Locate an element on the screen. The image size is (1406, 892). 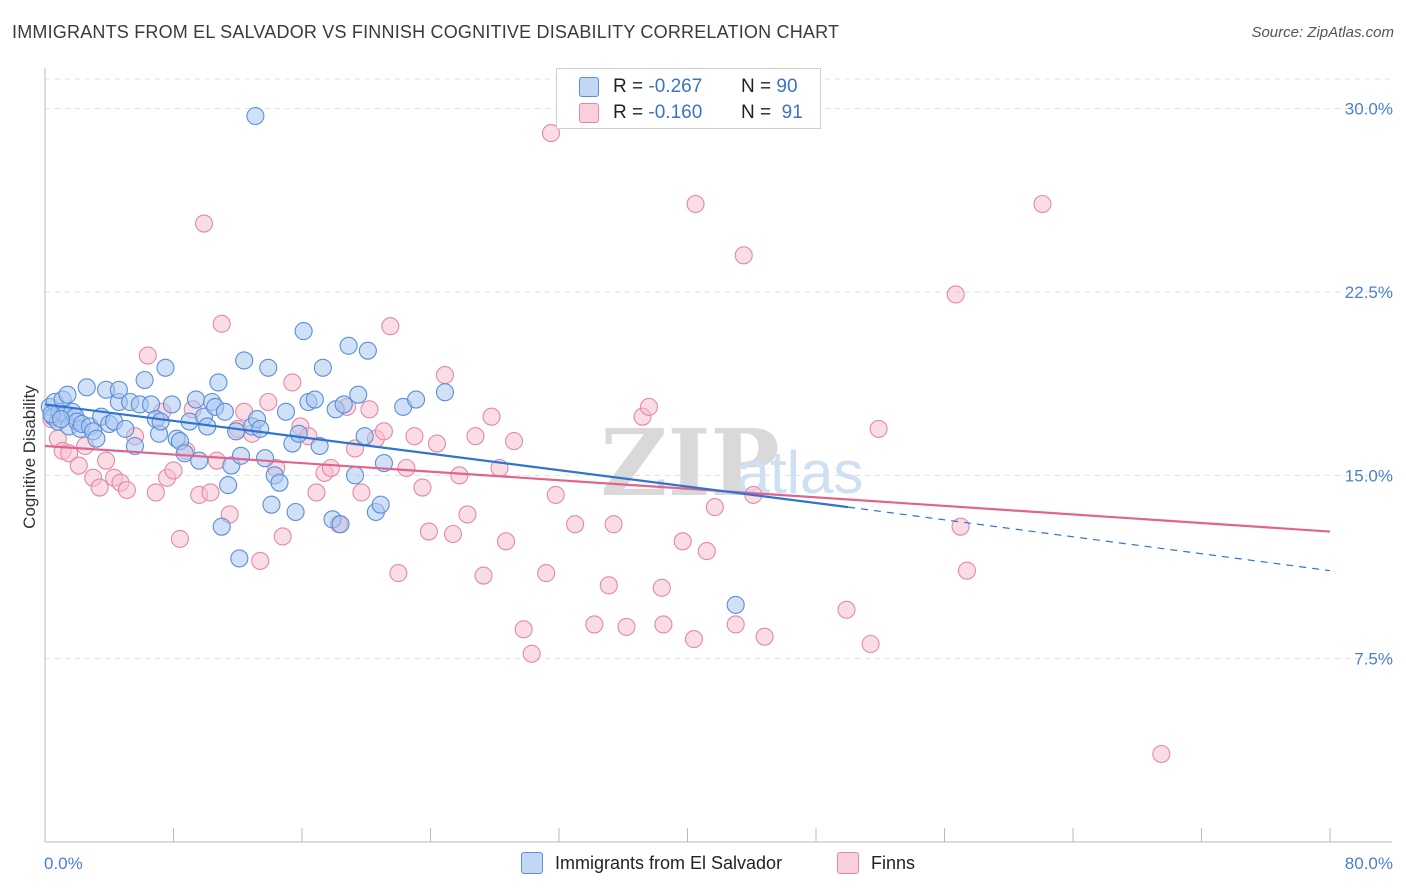
bottom-legend-label-1: Immigrants from El Salvador is located at coordinates (669, 862).